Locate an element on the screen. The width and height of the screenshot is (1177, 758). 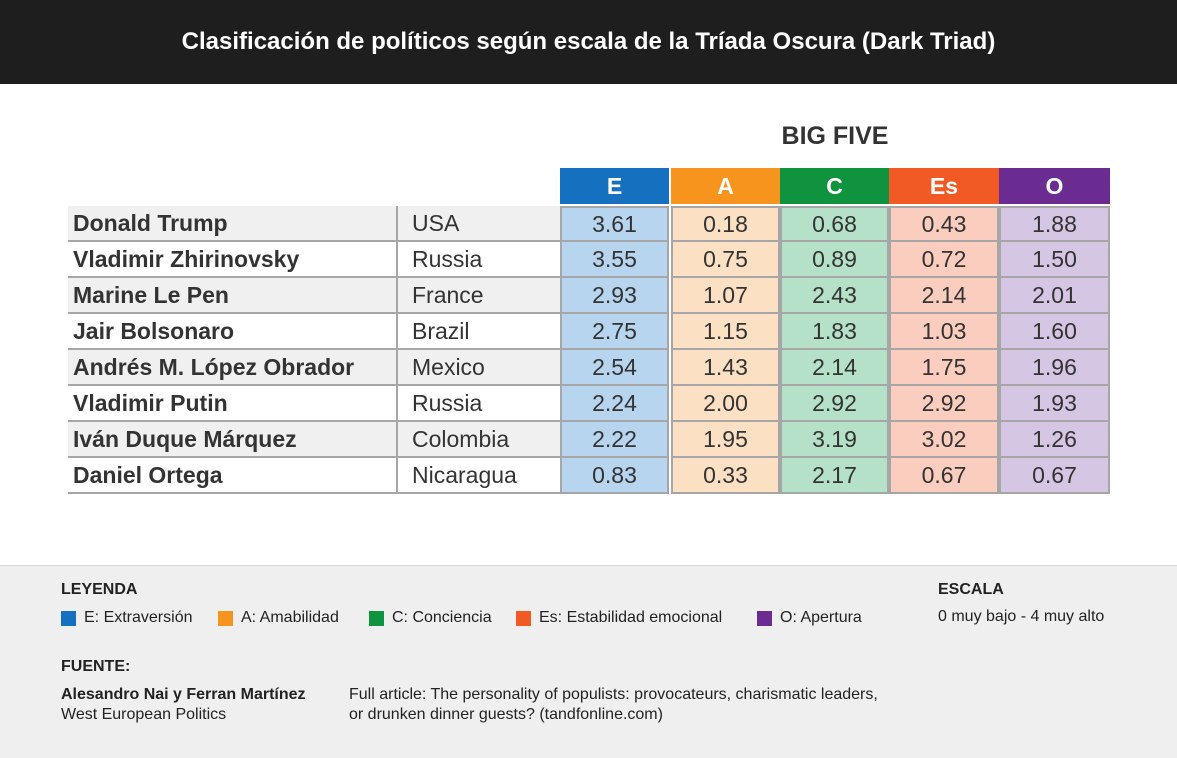
legend-label-es: Es: Estabilidad emocional is located at coordinates (631, 617).